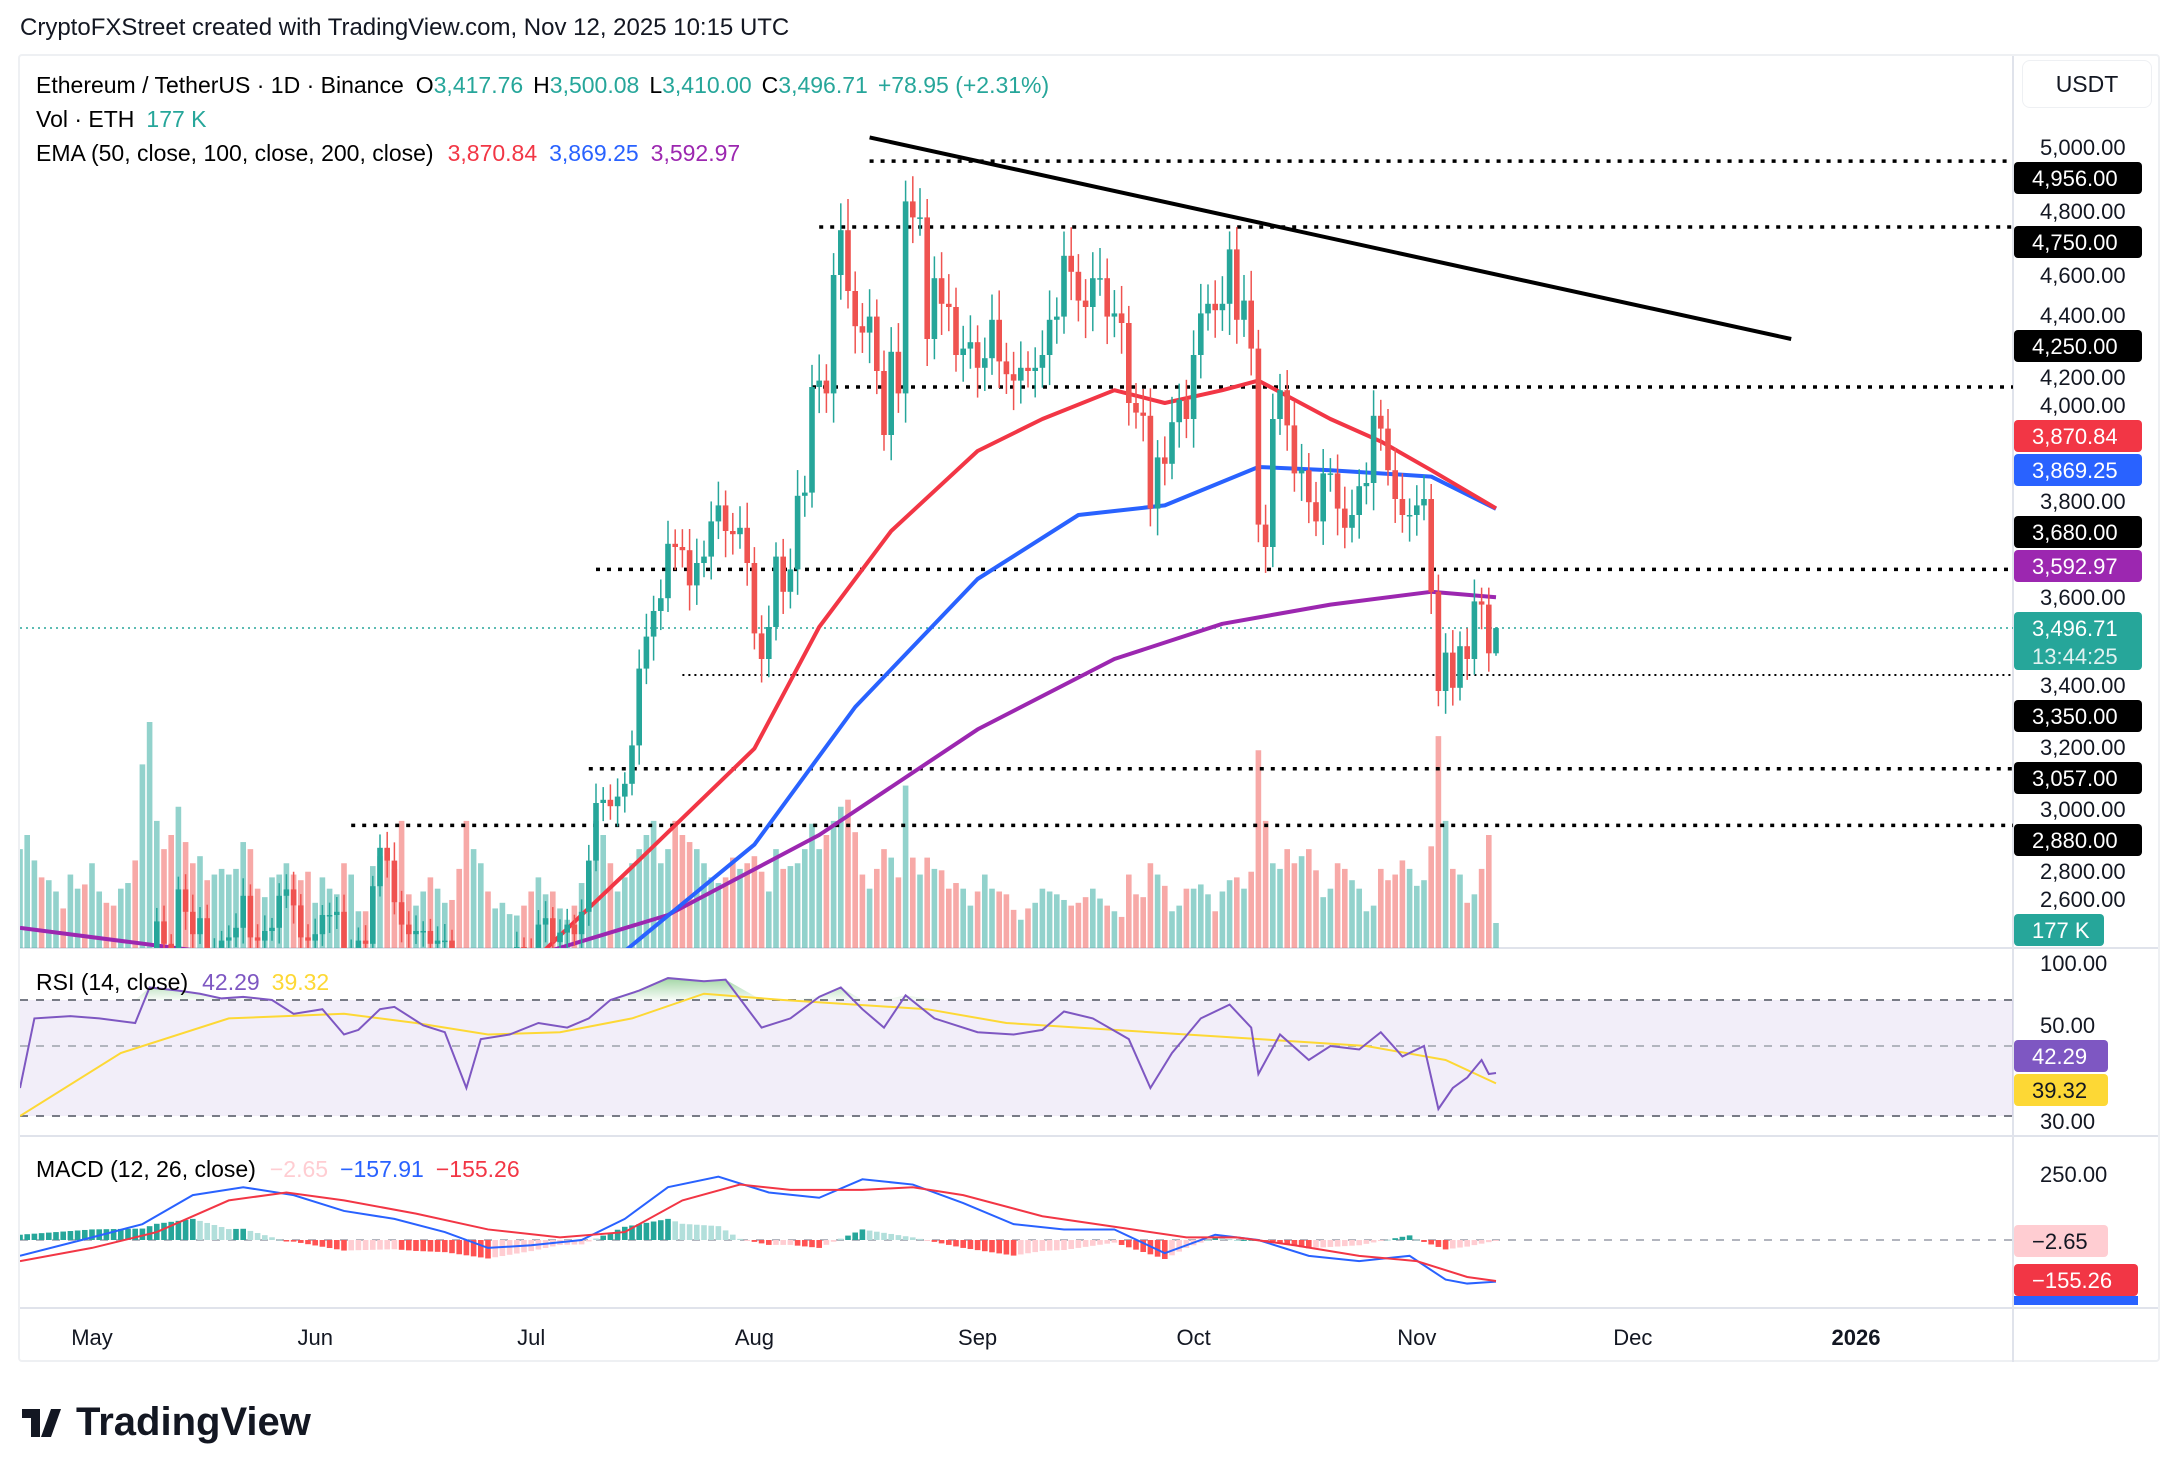  I want to click on rsi-tag: 42.29, so click(2059, 1056).